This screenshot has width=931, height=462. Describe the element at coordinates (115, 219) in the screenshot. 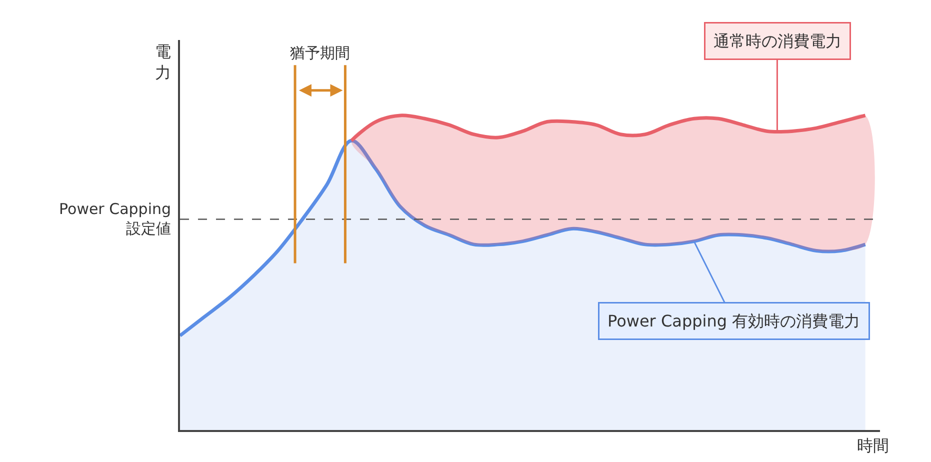

I see `ref-line-label: Power Capping 設定値` at that location.